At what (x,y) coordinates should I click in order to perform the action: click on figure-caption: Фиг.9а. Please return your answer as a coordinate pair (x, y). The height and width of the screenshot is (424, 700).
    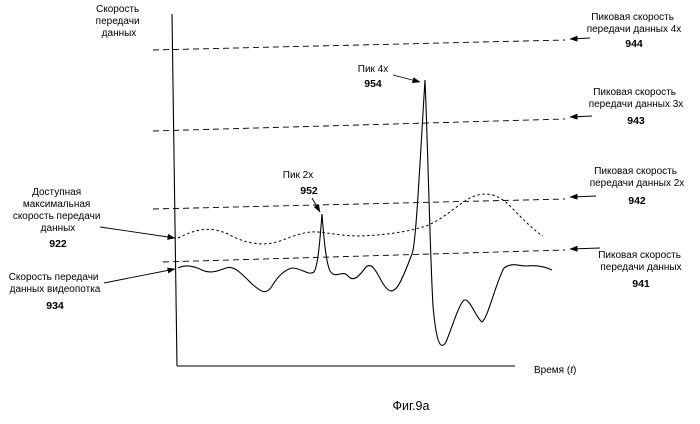
    Looking at the image, I should click on (411, 406).